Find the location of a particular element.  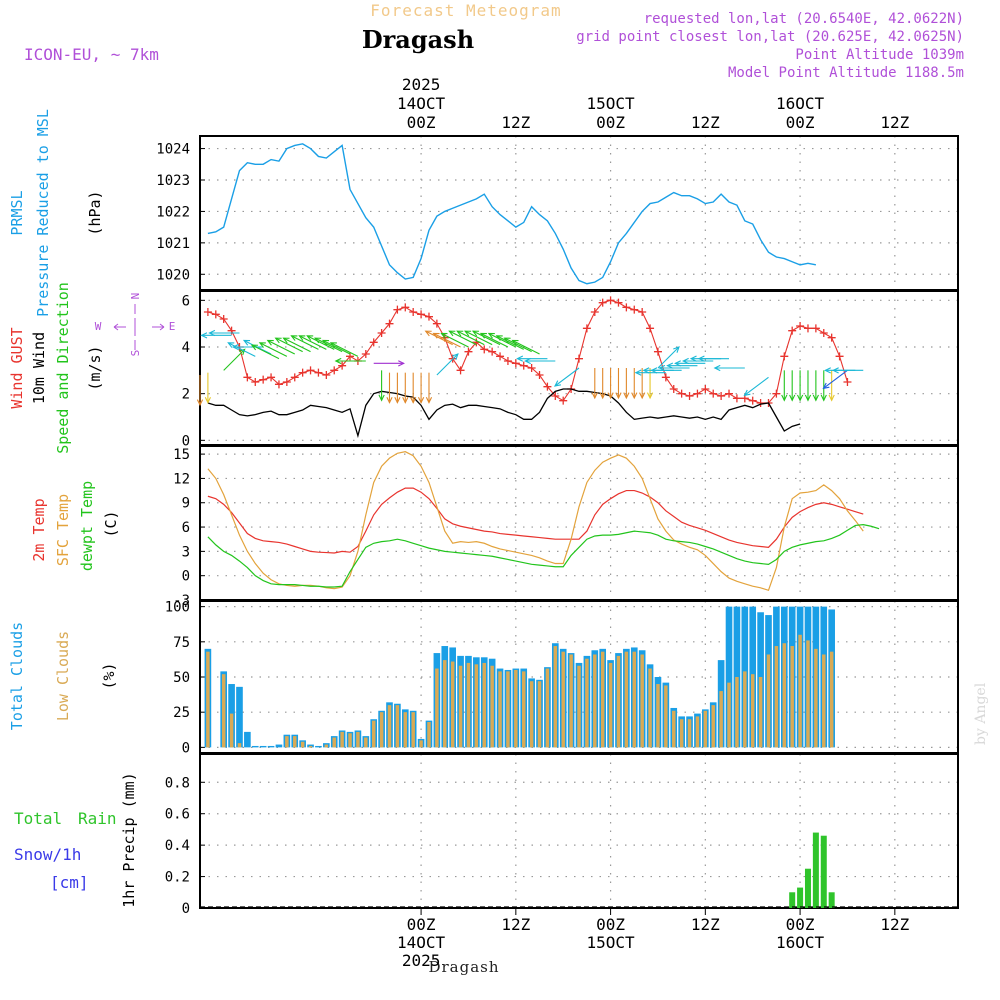

location-title: Dragash is located at coordinates (418, 39).